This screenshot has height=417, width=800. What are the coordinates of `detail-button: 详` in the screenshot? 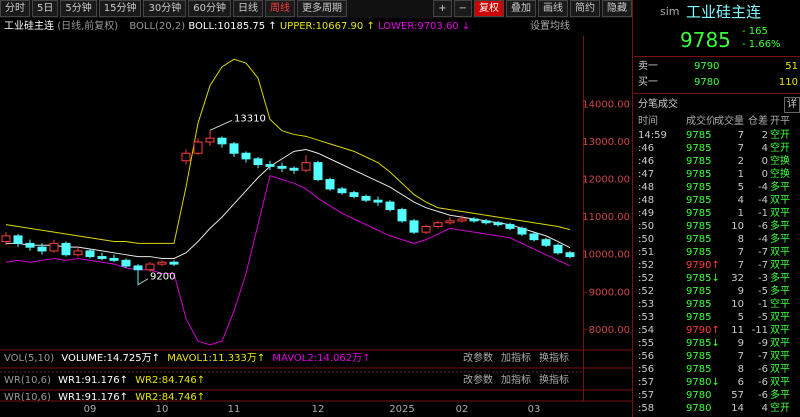 It's located at (792, 105).